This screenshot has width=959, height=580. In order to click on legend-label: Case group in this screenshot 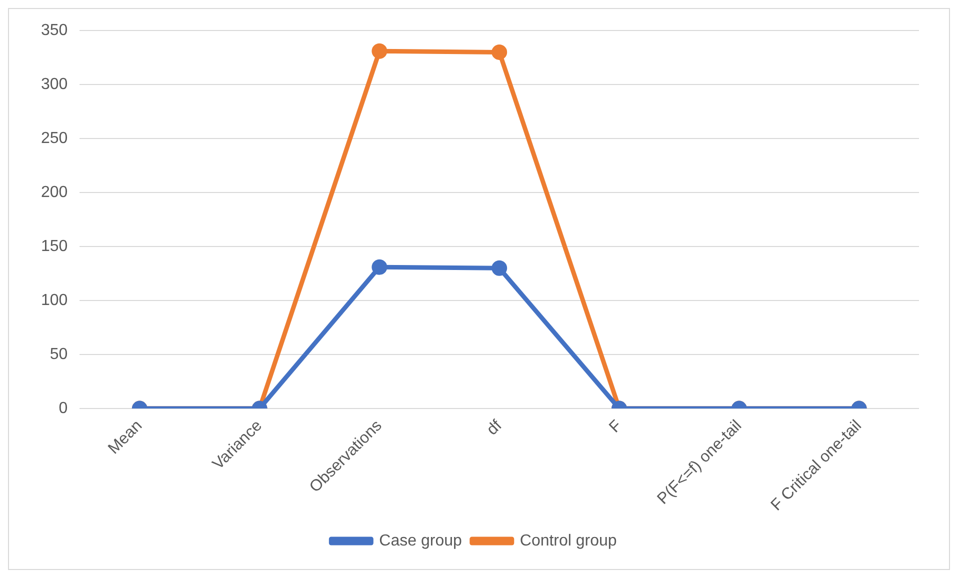, I will do `click(420, 541)`.